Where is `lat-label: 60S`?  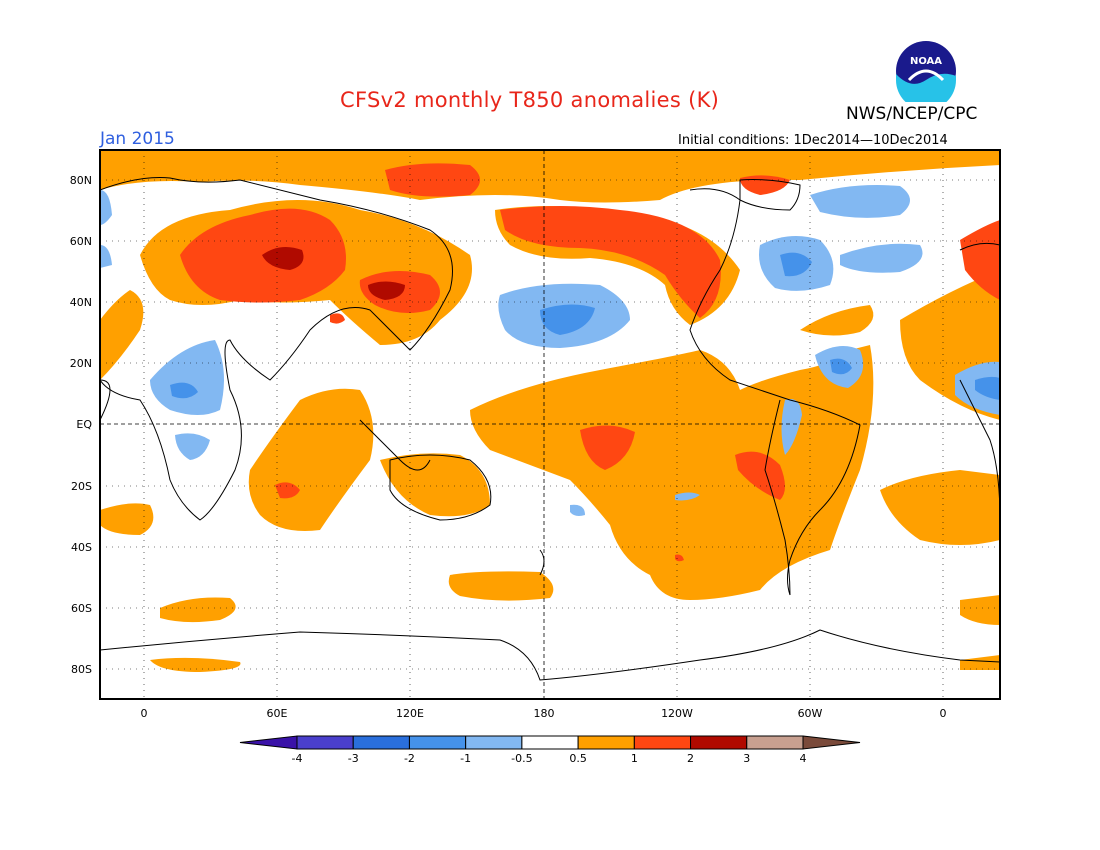
lat-label: 60S is located at coordinates (81, 608).